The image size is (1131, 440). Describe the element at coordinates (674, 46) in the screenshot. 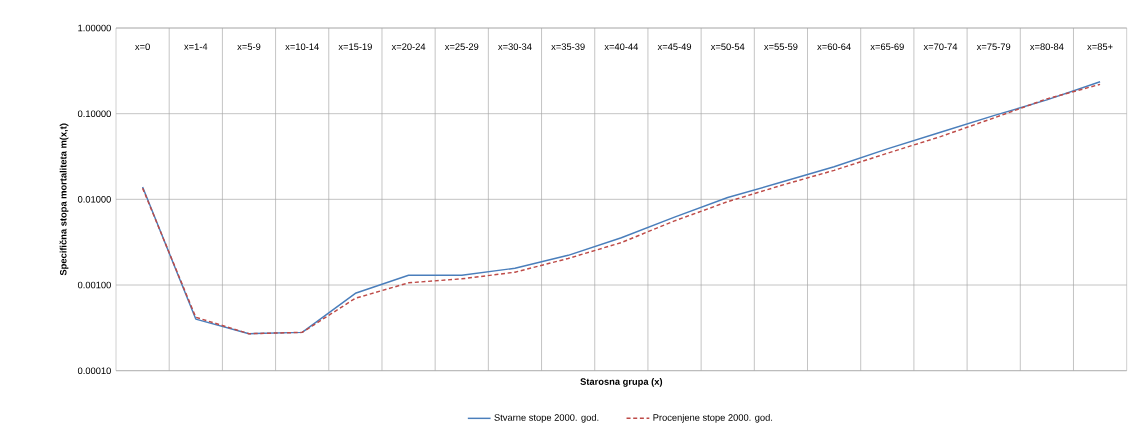

I see `x-tick-label: x=45-49` at that location.